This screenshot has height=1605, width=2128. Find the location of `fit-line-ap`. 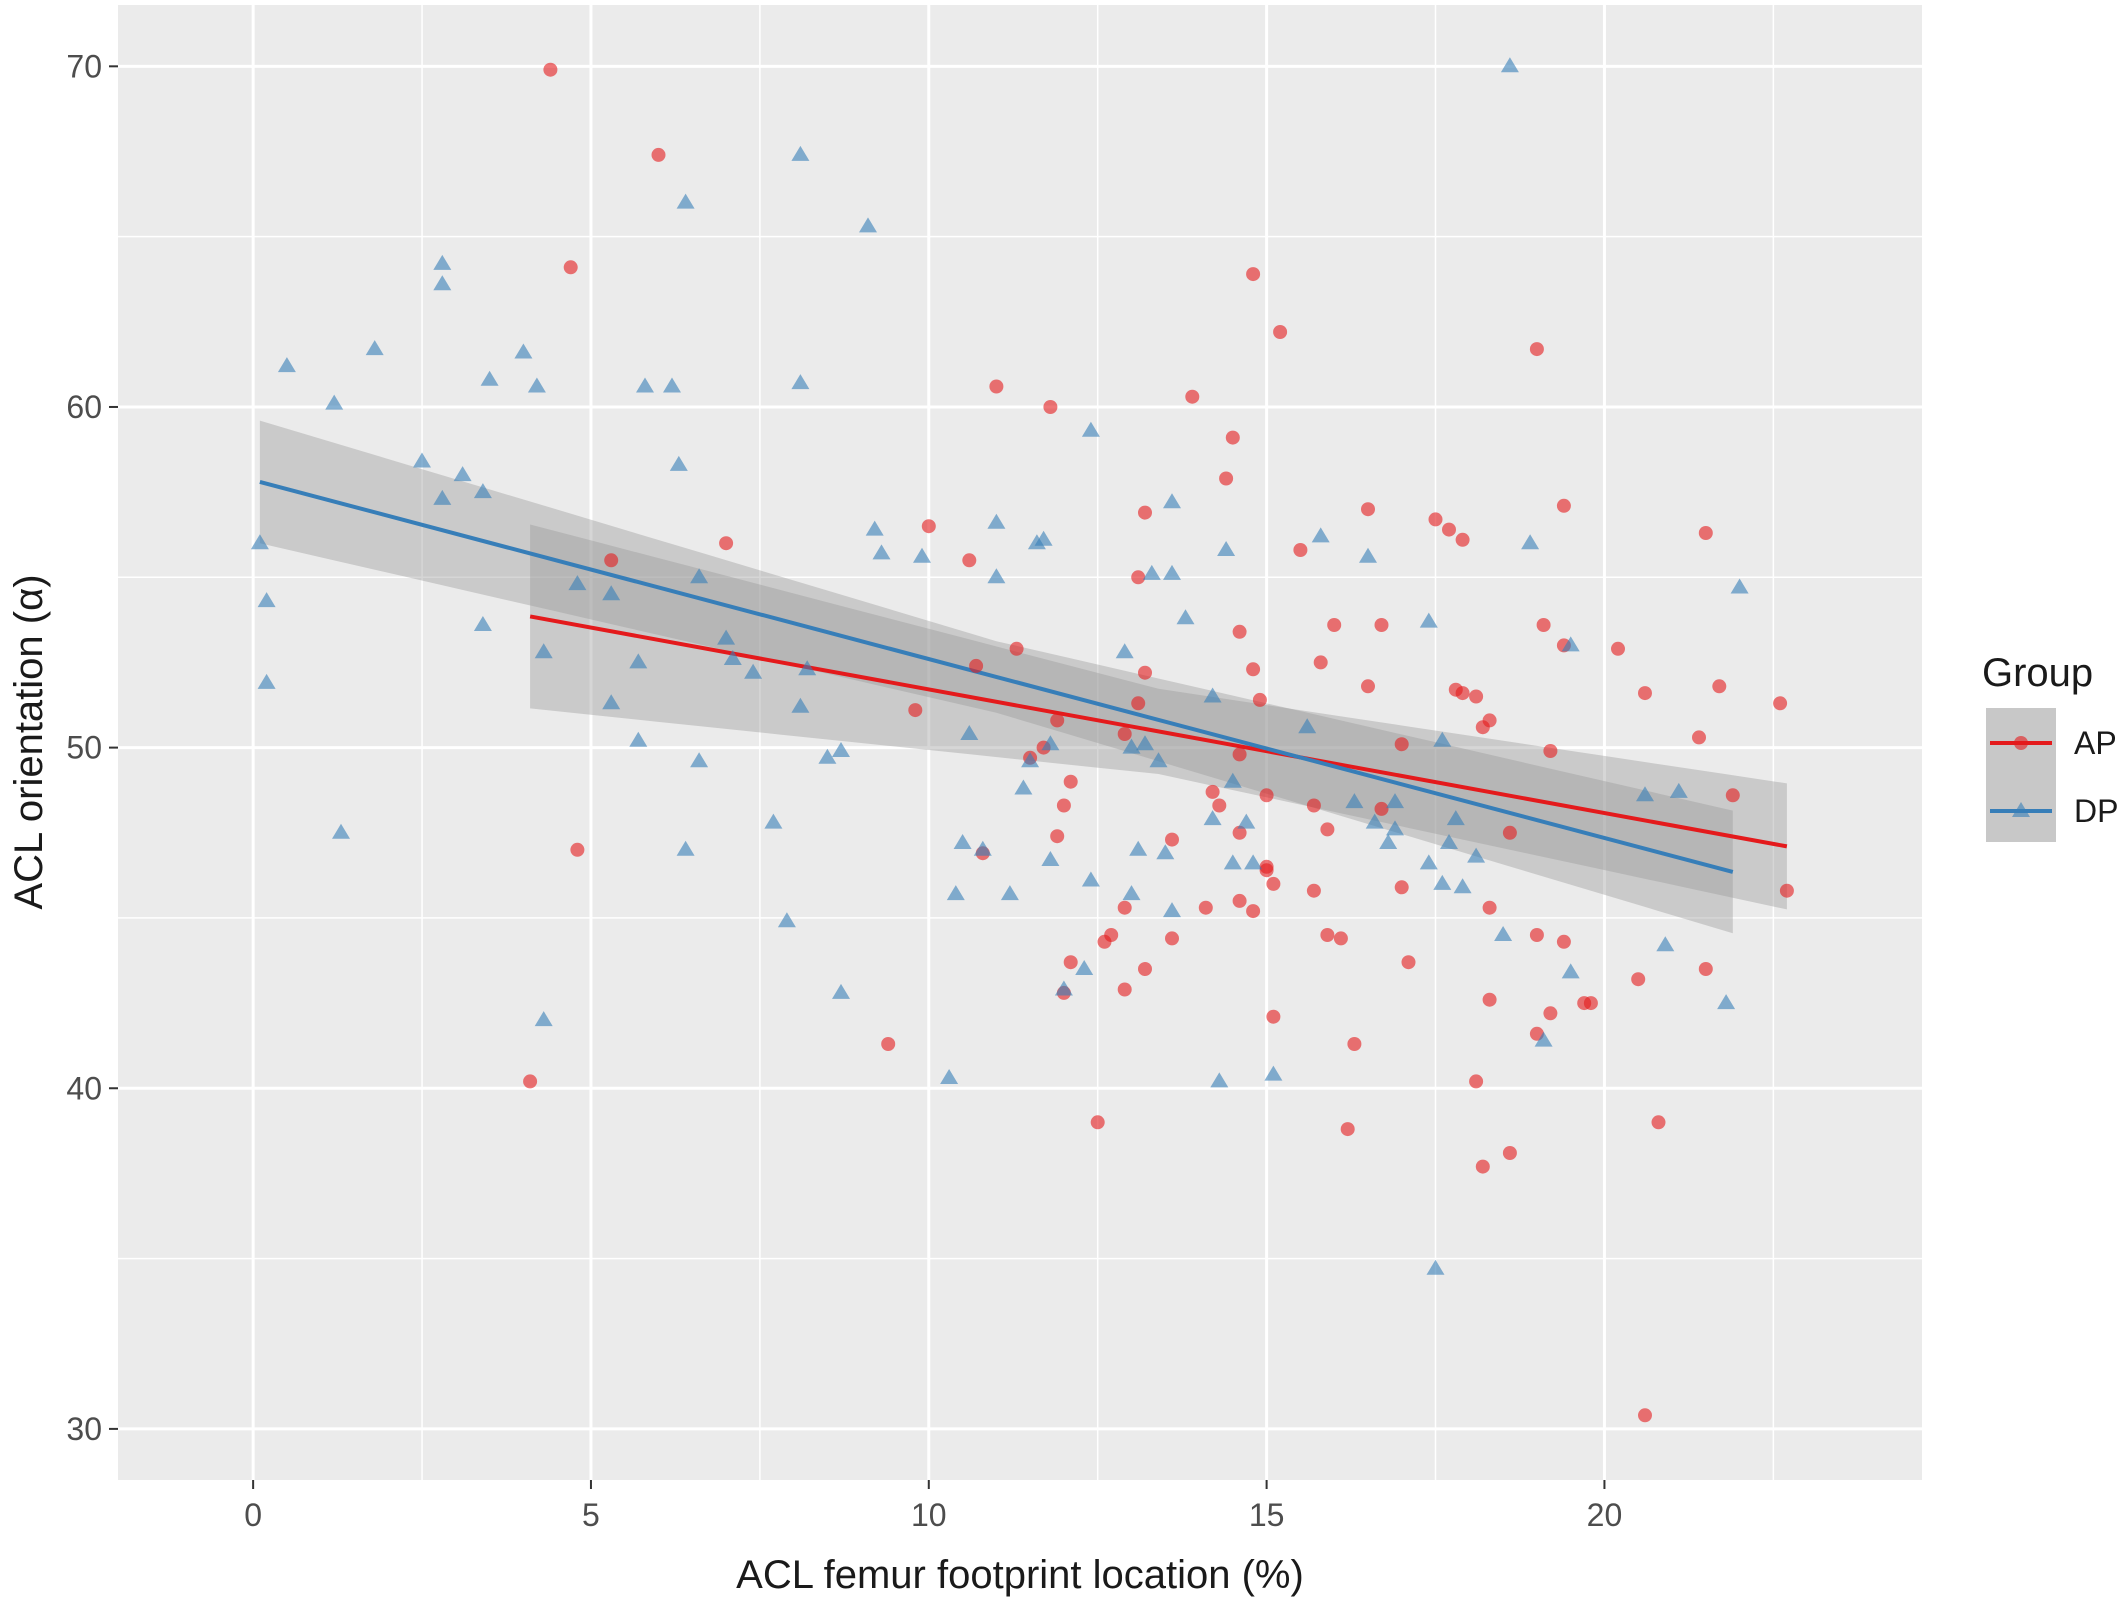

fit-line-ap is located at coordinates (1158, 731).